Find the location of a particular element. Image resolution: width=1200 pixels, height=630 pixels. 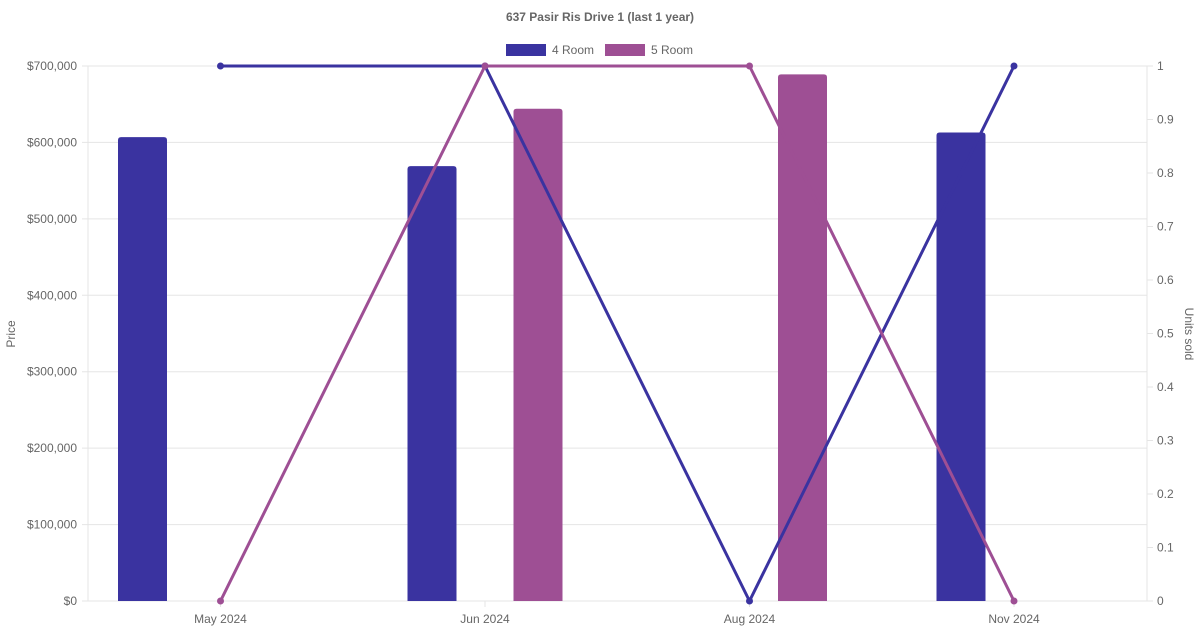

legend-swatch-4-room is located at coordinates (526, 50).